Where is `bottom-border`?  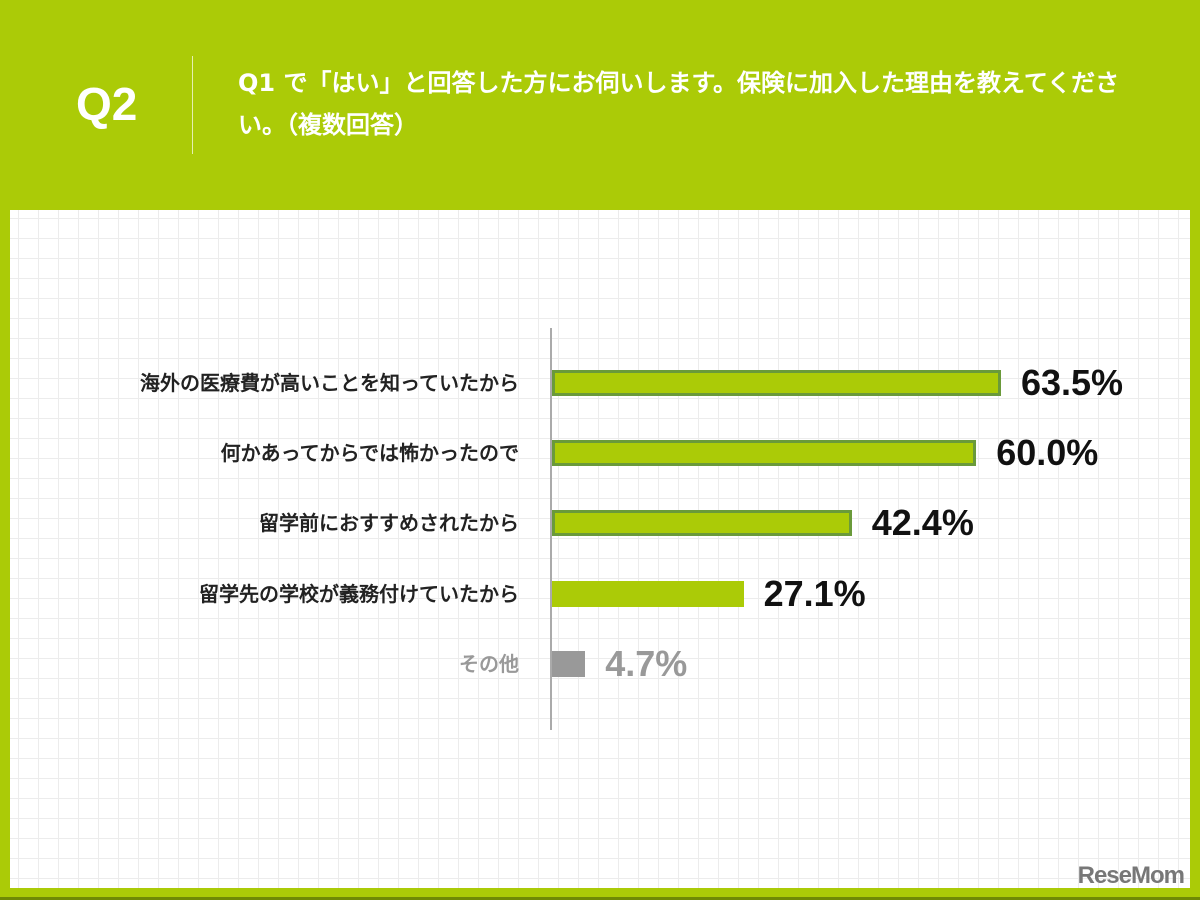
bottom-border is located at coordinates (600, 894).